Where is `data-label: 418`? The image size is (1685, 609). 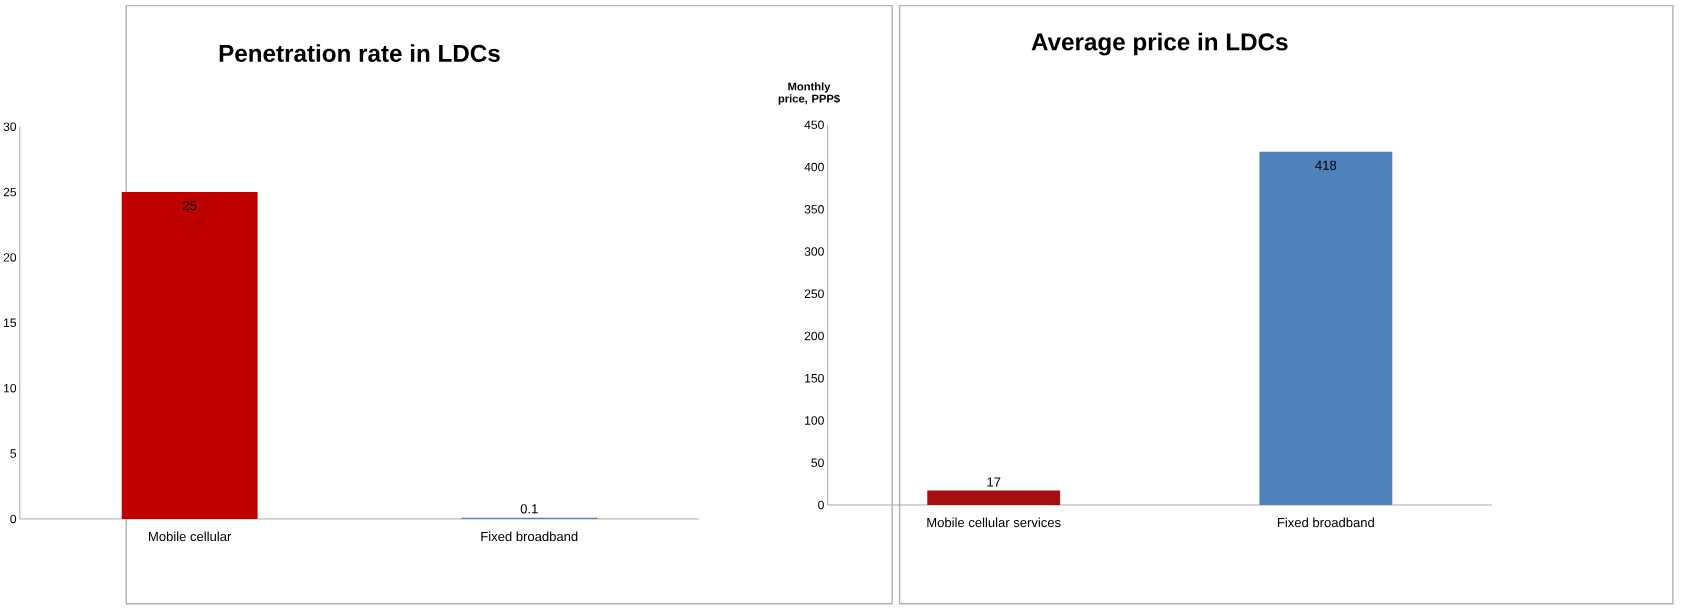 data-label: 418 is located at coordinates (1326, 165).